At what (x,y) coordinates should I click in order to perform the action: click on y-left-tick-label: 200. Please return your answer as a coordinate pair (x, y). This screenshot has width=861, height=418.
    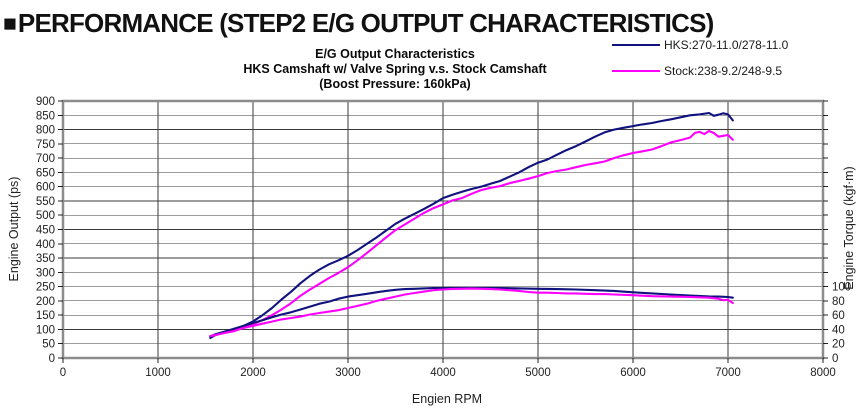
    Looking at the image, I should click on (45, 302).